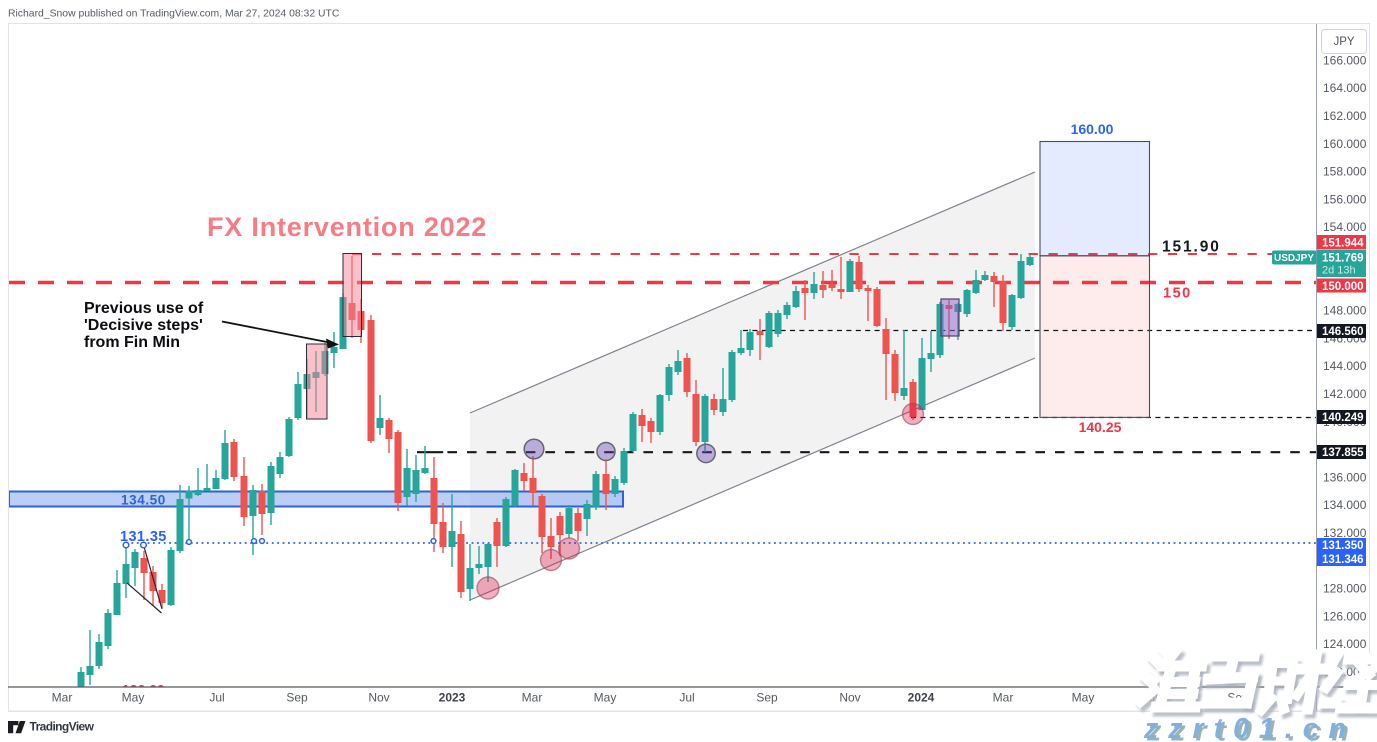 Image resolution: width=1377 pixels, height=742 pixels. What do you see at coordinates (1100, 427) in the screenshot?
I see `svg-text: 140.25` at bounding box center [1100, 427].